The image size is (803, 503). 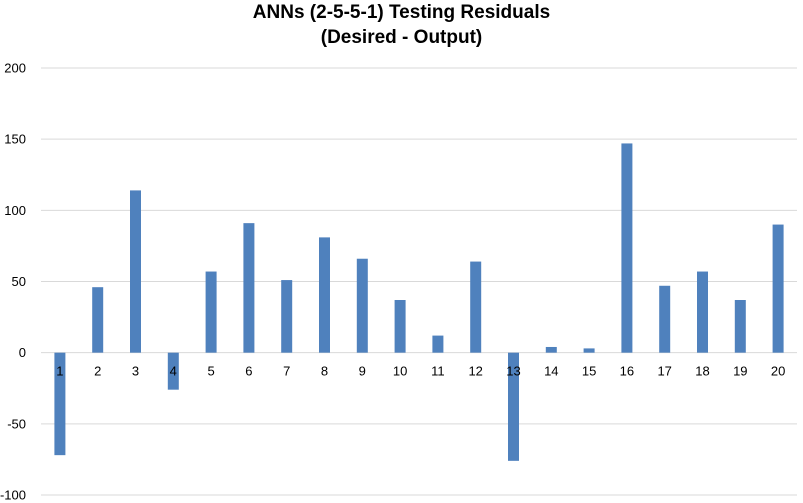 What do you see at coordinates (475, 371) in the screenshot?
I see `x-tick-label: 12` at bounding box center [475, 371].